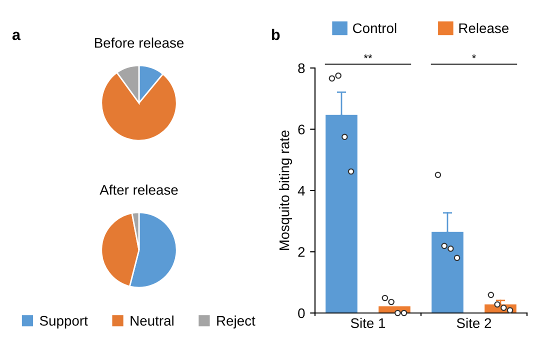 This screenshot has width=539, height=343. Describe the element at coordinates (301, 313) in the screenshot. I see `y-tick-label: 0` at that location.